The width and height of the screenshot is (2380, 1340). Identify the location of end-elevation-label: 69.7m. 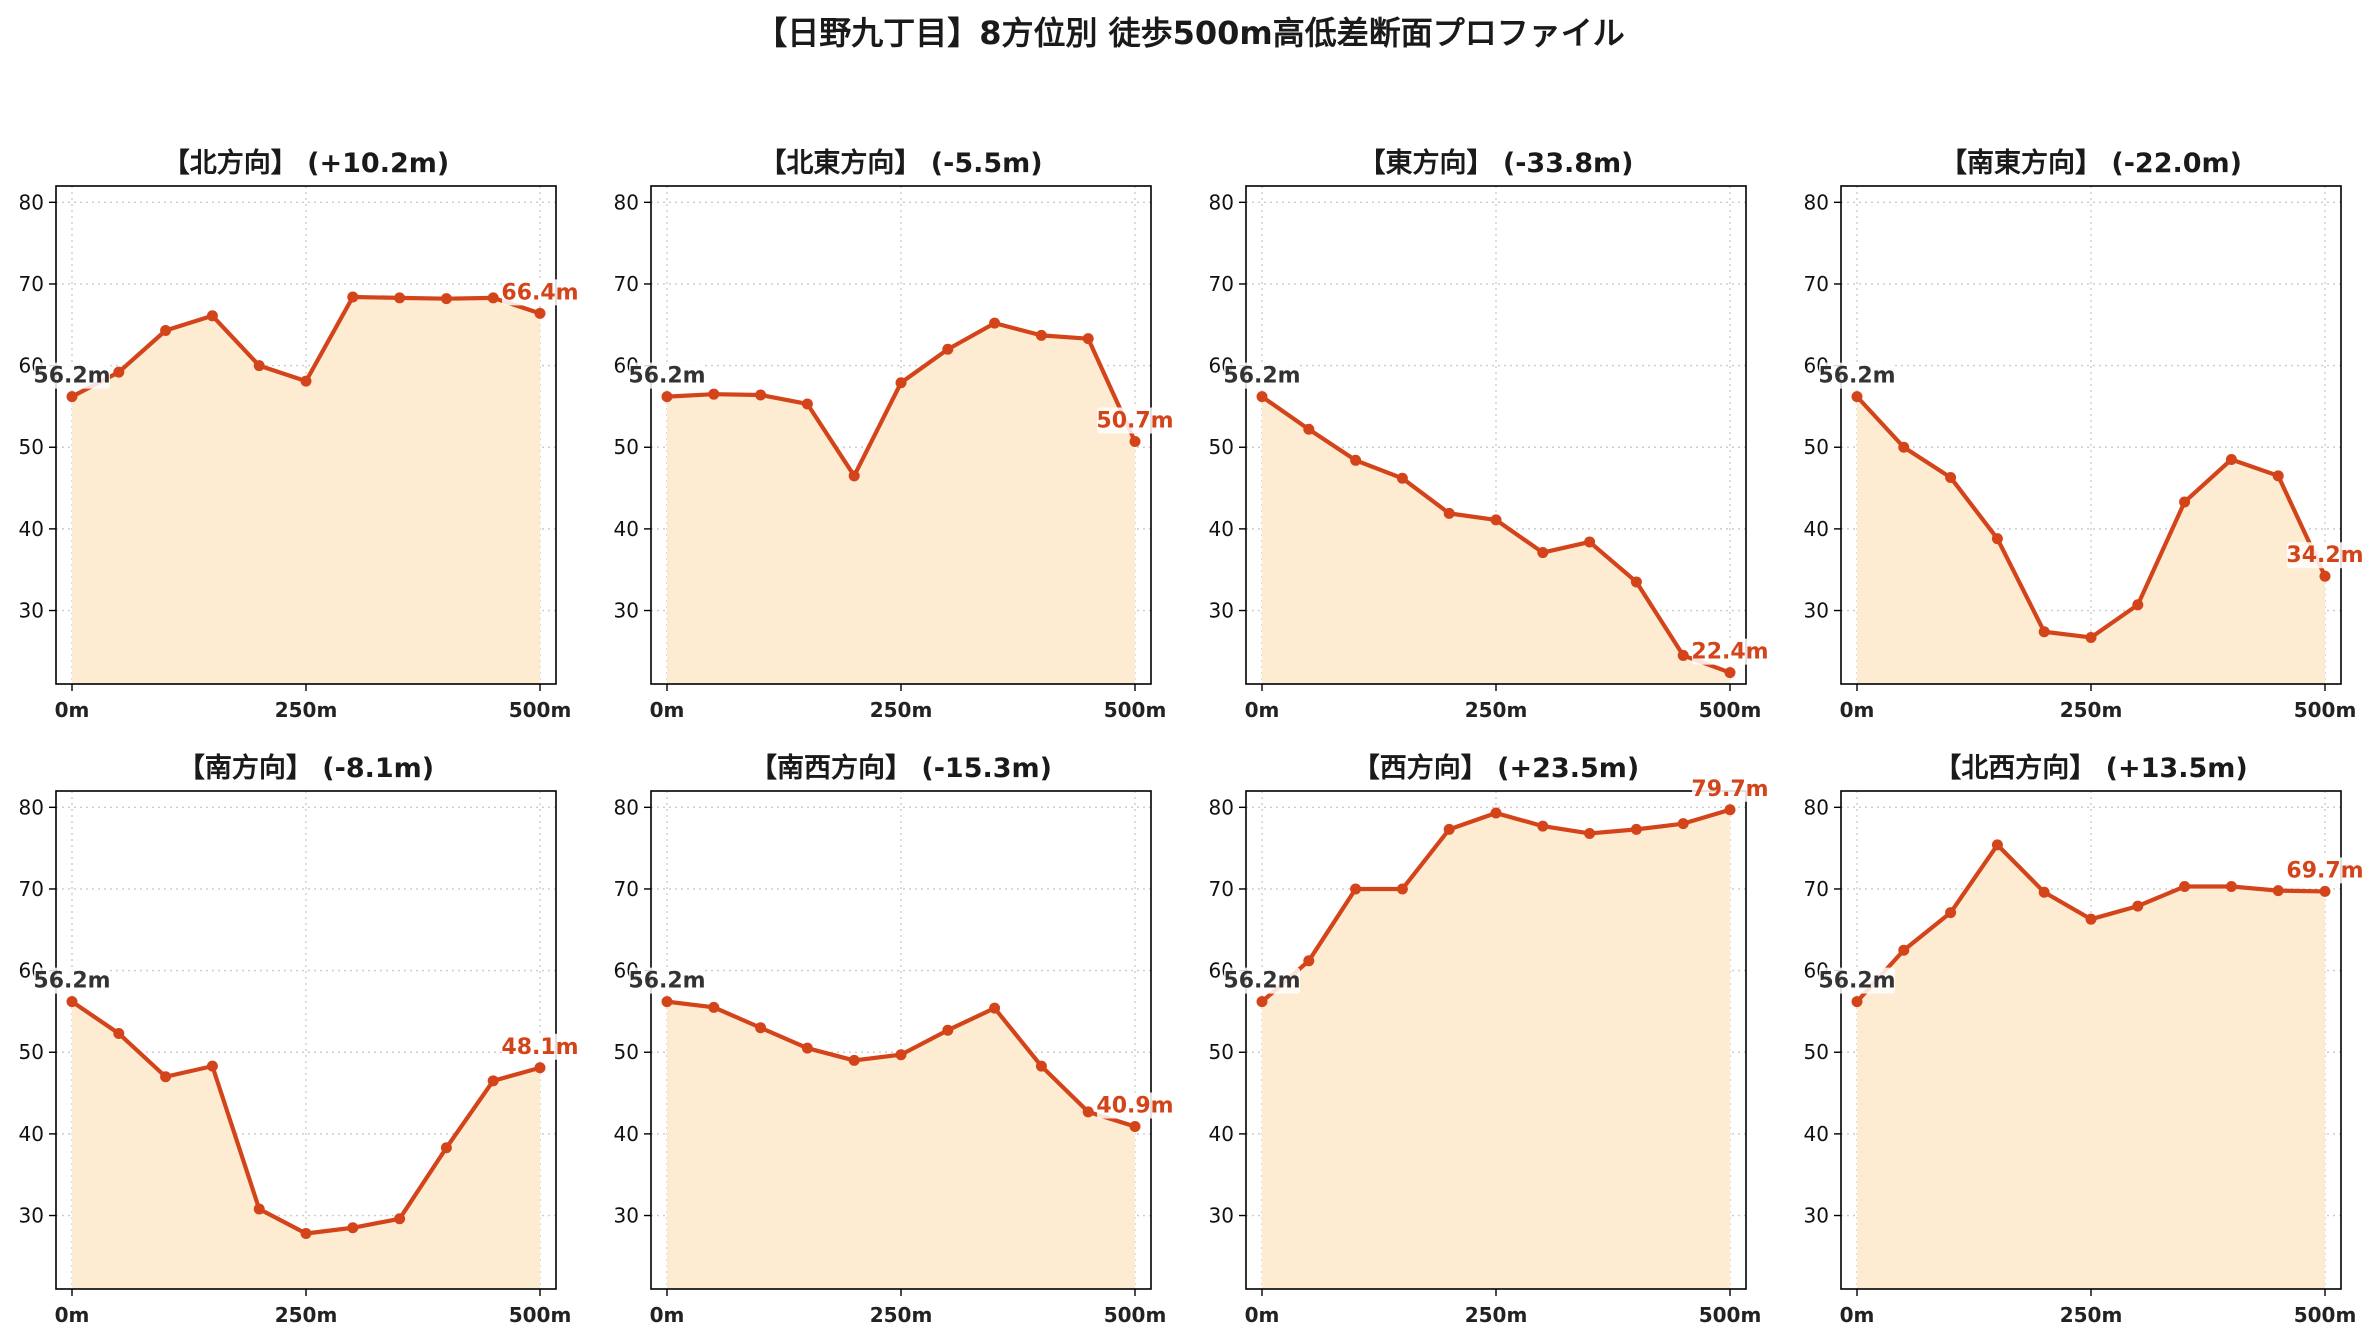
(2324, 870).